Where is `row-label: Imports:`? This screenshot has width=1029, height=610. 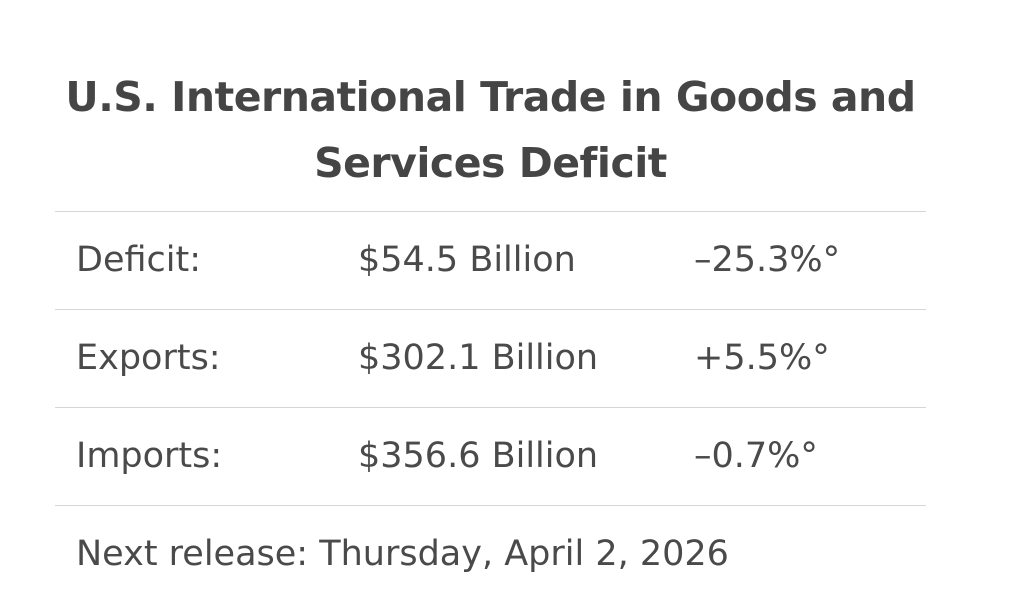
row-label: Imports: is located at coordinates (149, 456).